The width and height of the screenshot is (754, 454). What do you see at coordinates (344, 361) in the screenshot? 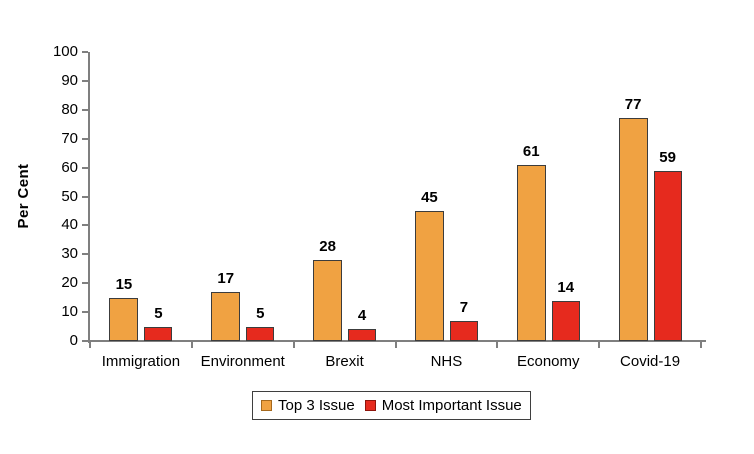
I see `category-label: Brexit` at bounding box center [344, 361].